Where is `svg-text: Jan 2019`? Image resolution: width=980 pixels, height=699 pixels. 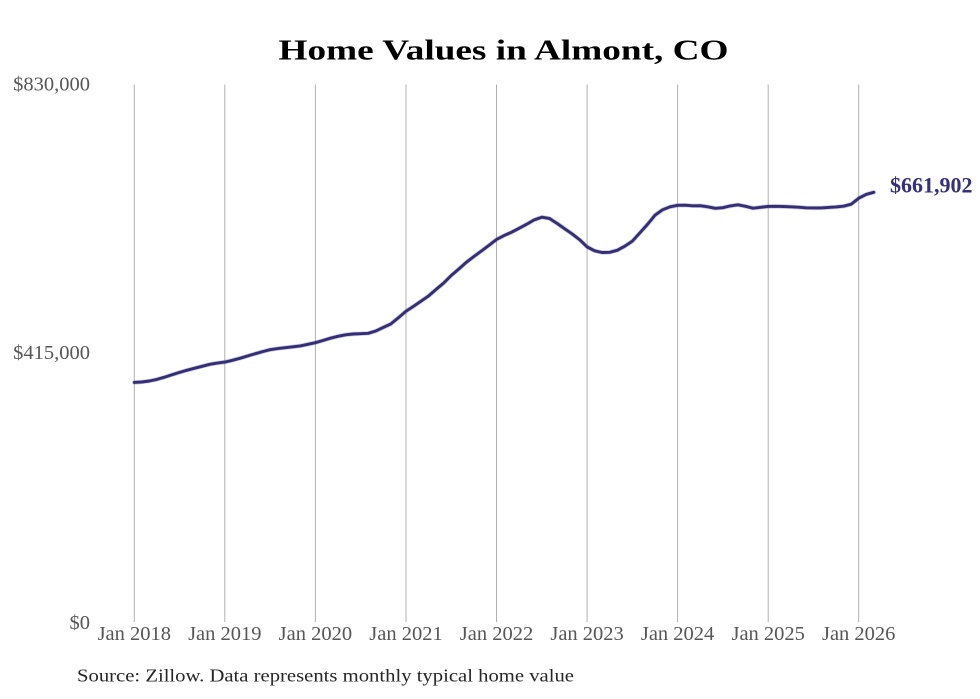
svg-text: Jan 2019 is located at coordinates (224, 634).